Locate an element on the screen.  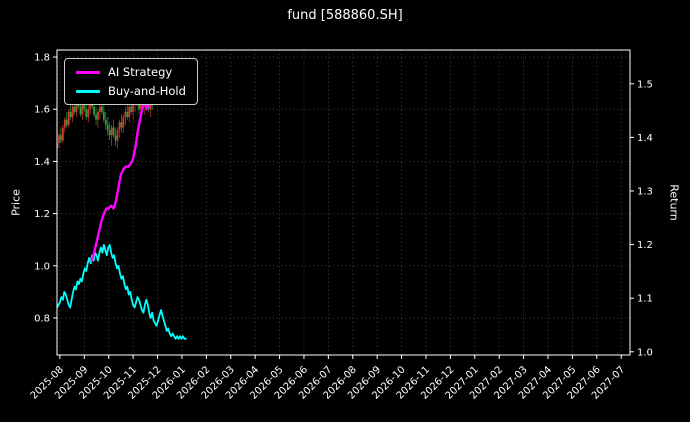
y-left-tick-label: 1.4 is located at coordinates (42, 162).